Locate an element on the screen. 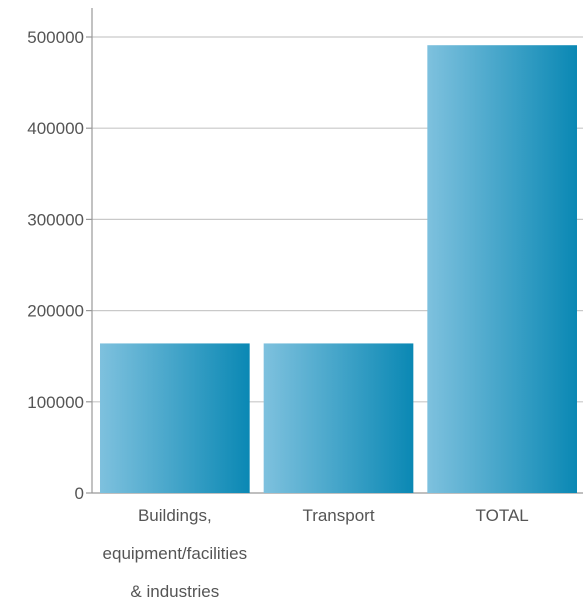 The image size is (583, 605). y-tick-label: 500000 is located at coordinates (55, 37).